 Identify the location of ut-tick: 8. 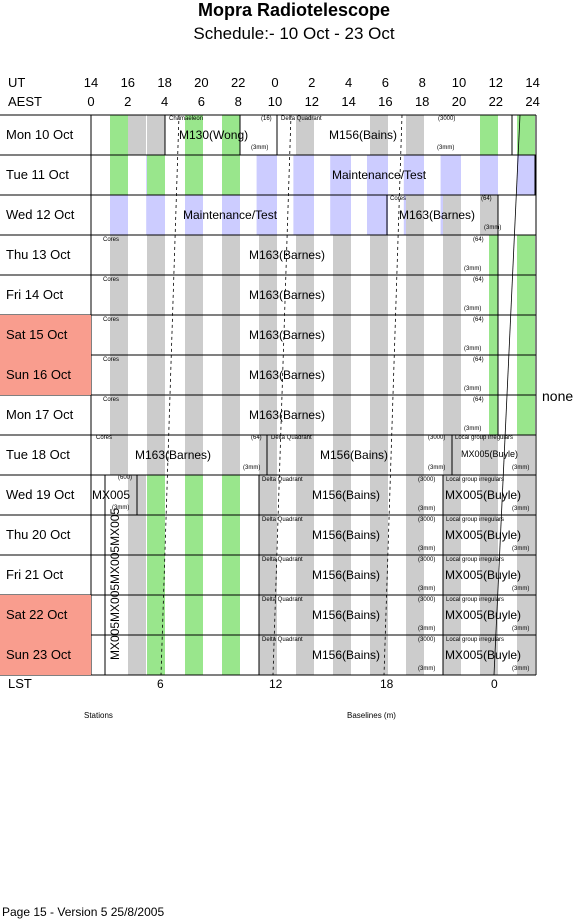
(422, 82).